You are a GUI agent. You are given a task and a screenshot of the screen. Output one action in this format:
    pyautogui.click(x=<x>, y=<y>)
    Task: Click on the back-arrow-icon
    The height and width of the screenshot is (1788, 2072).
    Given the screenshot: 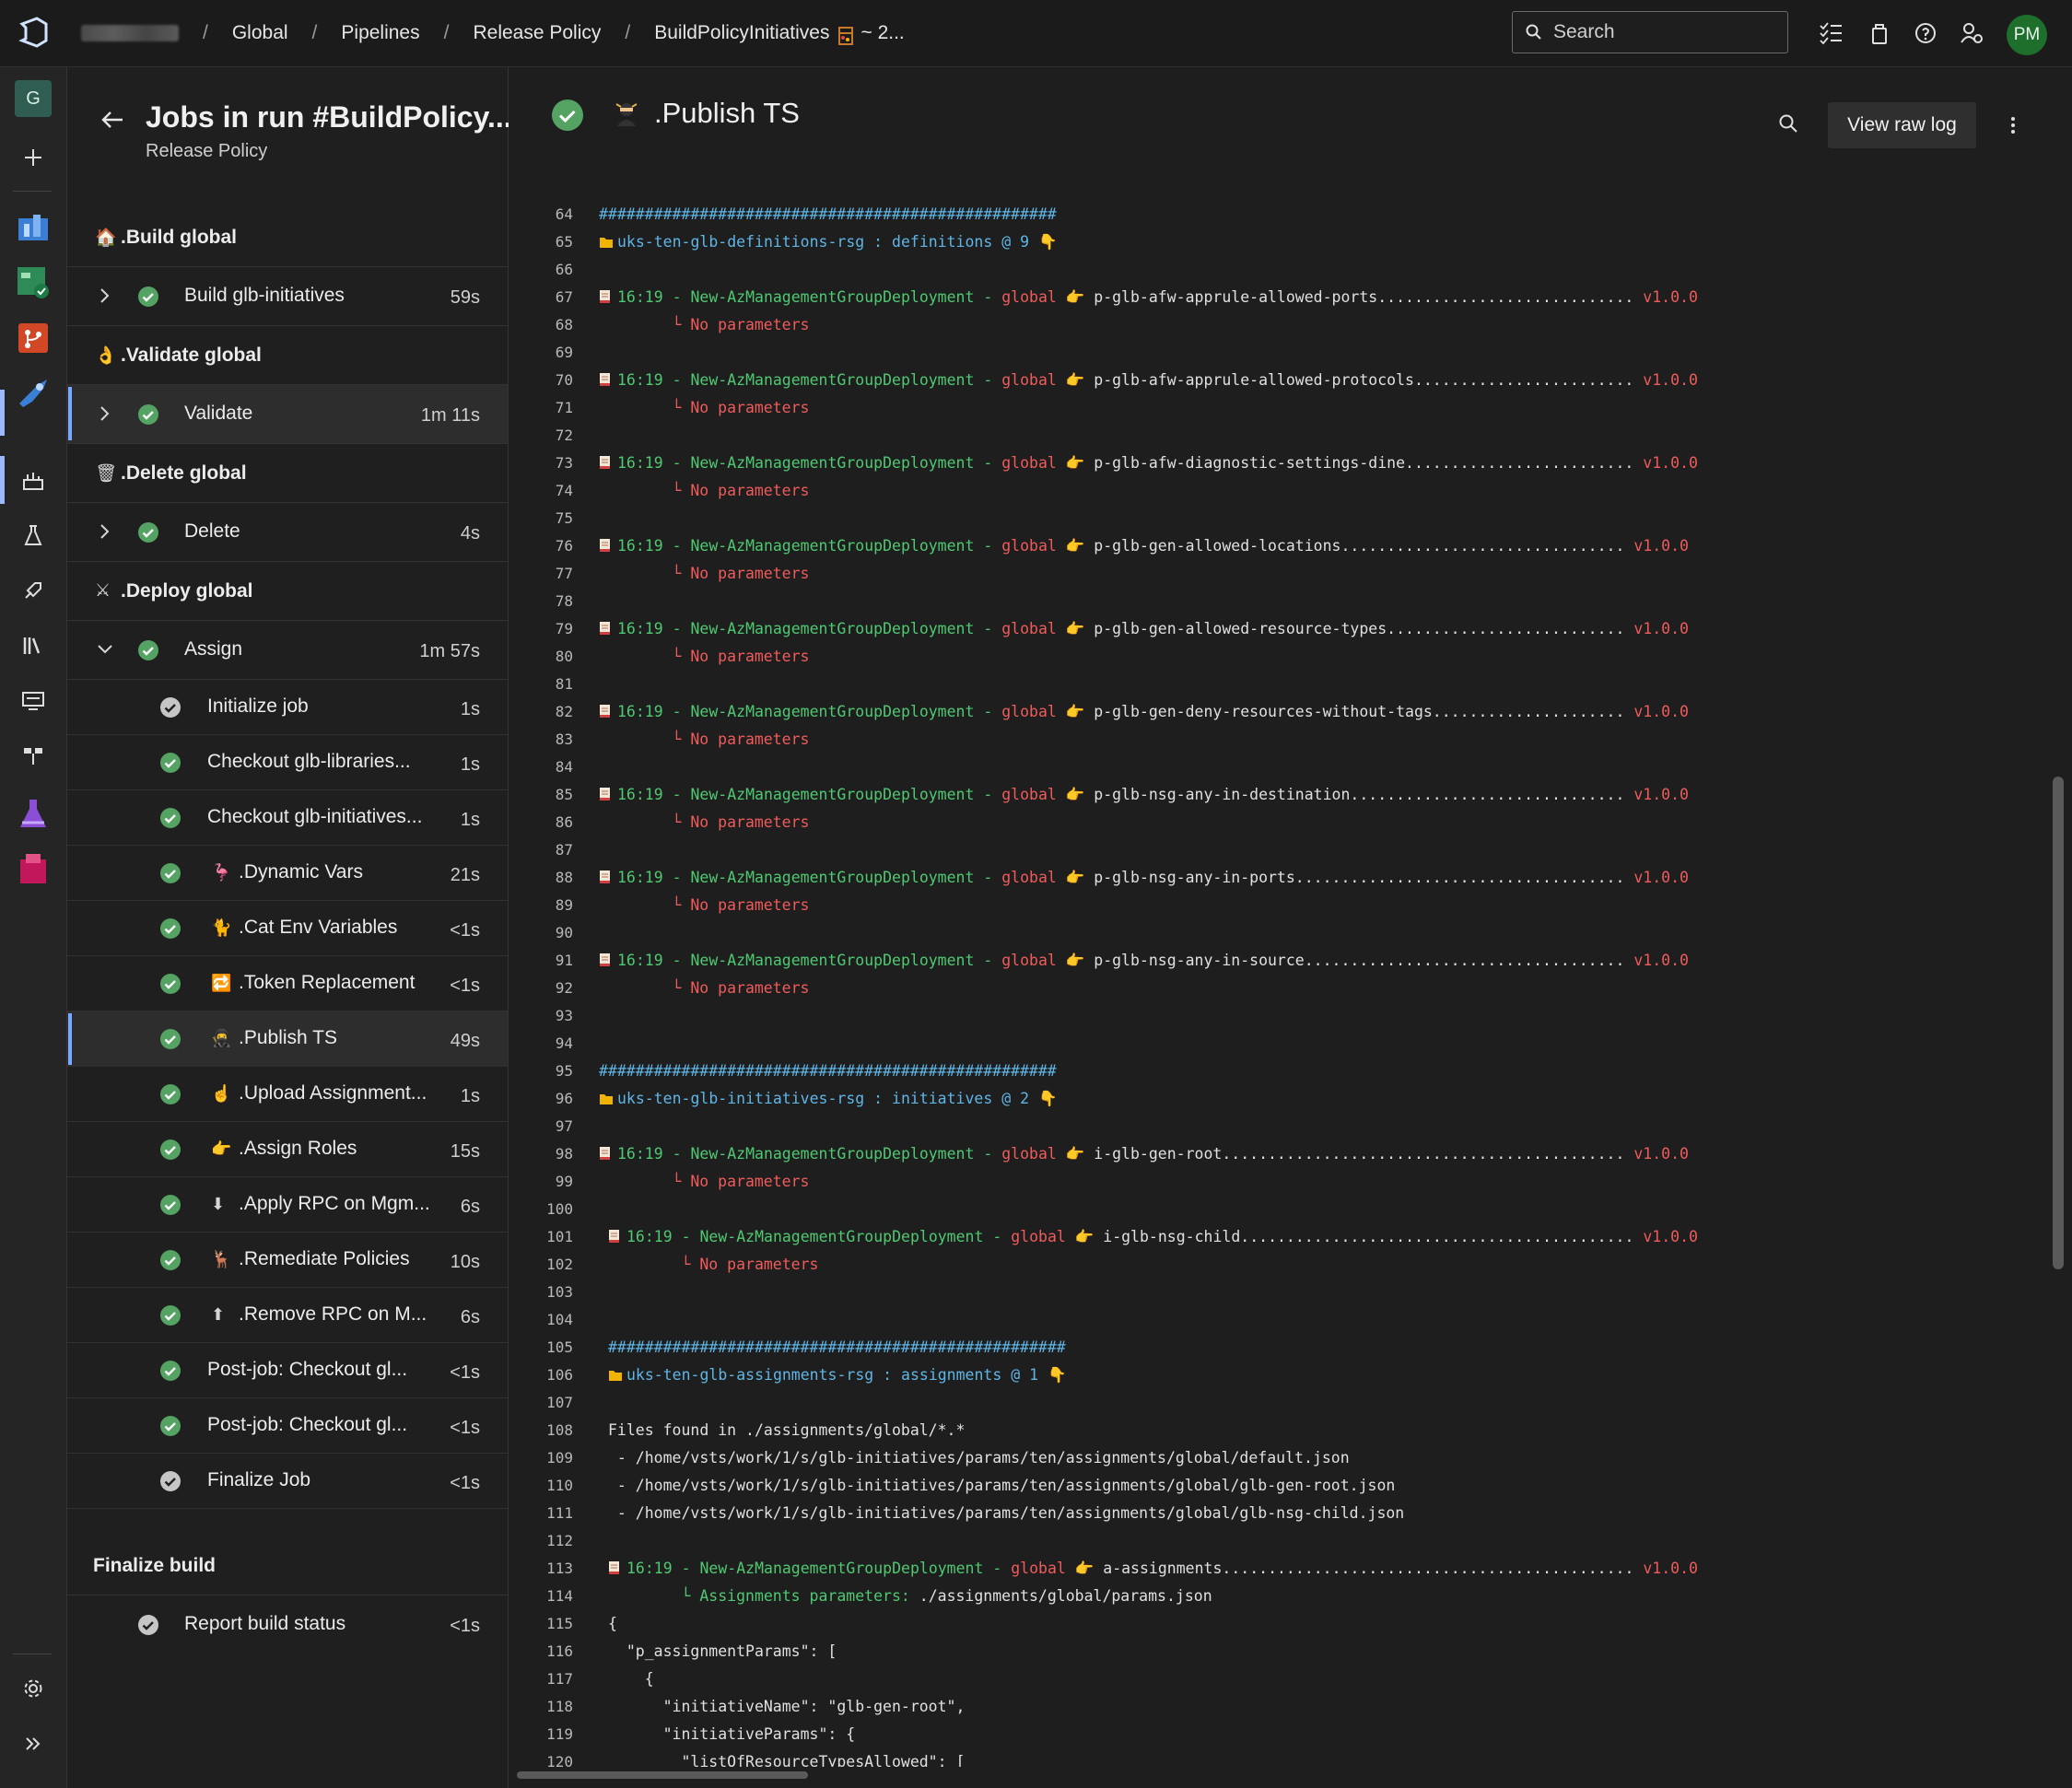 What is the action you would take?
    pyautogui.click(x=112, y=120)
    